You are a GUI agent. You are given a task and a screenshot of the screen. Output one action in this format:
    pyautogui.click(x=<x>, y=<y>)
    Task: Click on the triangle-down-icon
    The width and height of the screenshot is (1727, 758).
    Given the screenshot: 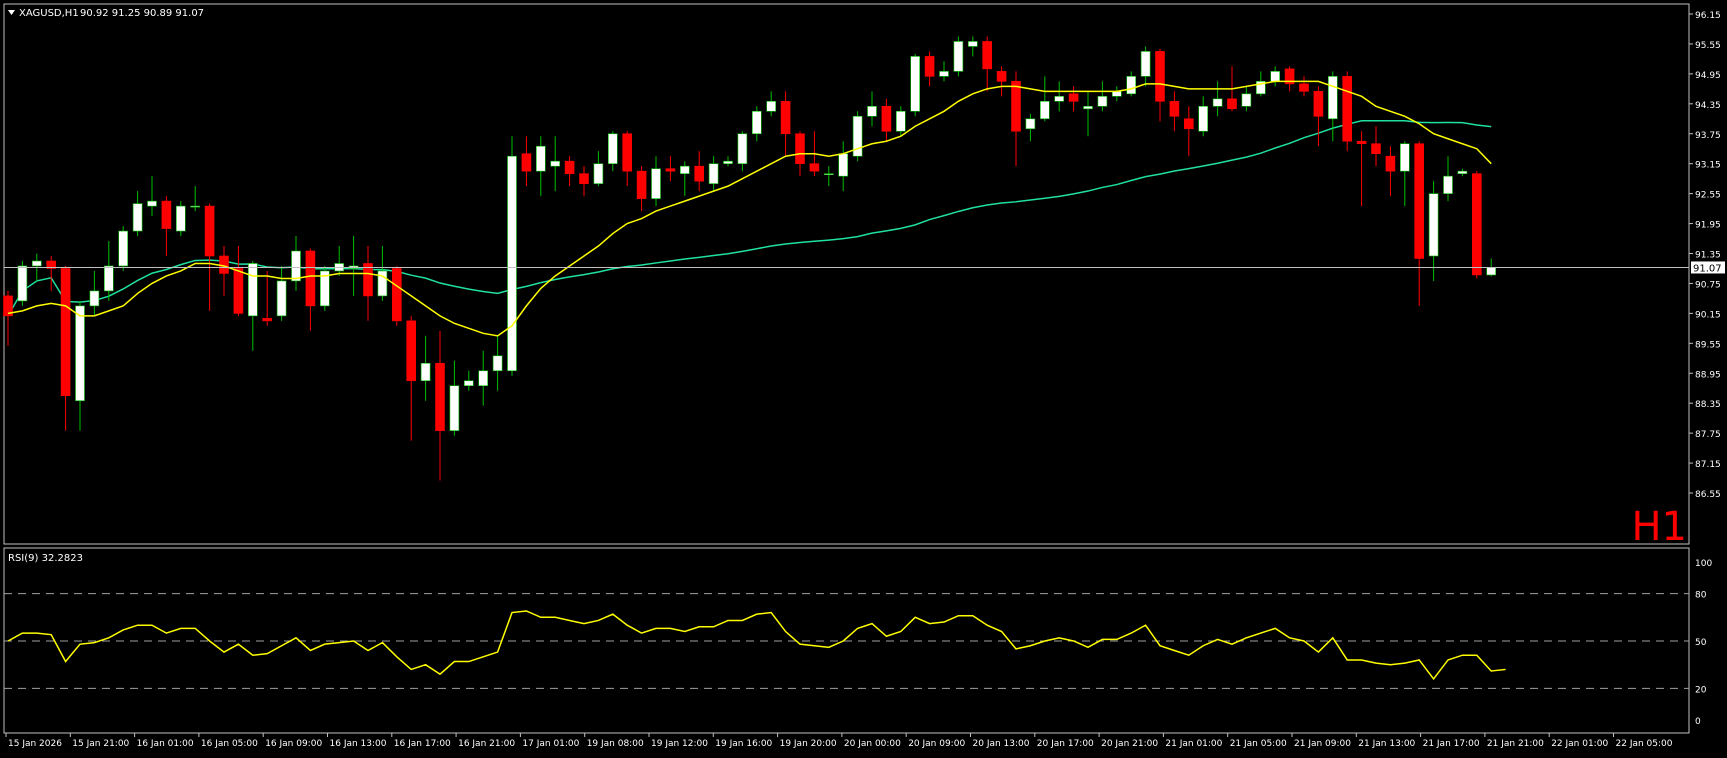 What is the action you would take?
    pyautogui.click(x=11, y=12)
    